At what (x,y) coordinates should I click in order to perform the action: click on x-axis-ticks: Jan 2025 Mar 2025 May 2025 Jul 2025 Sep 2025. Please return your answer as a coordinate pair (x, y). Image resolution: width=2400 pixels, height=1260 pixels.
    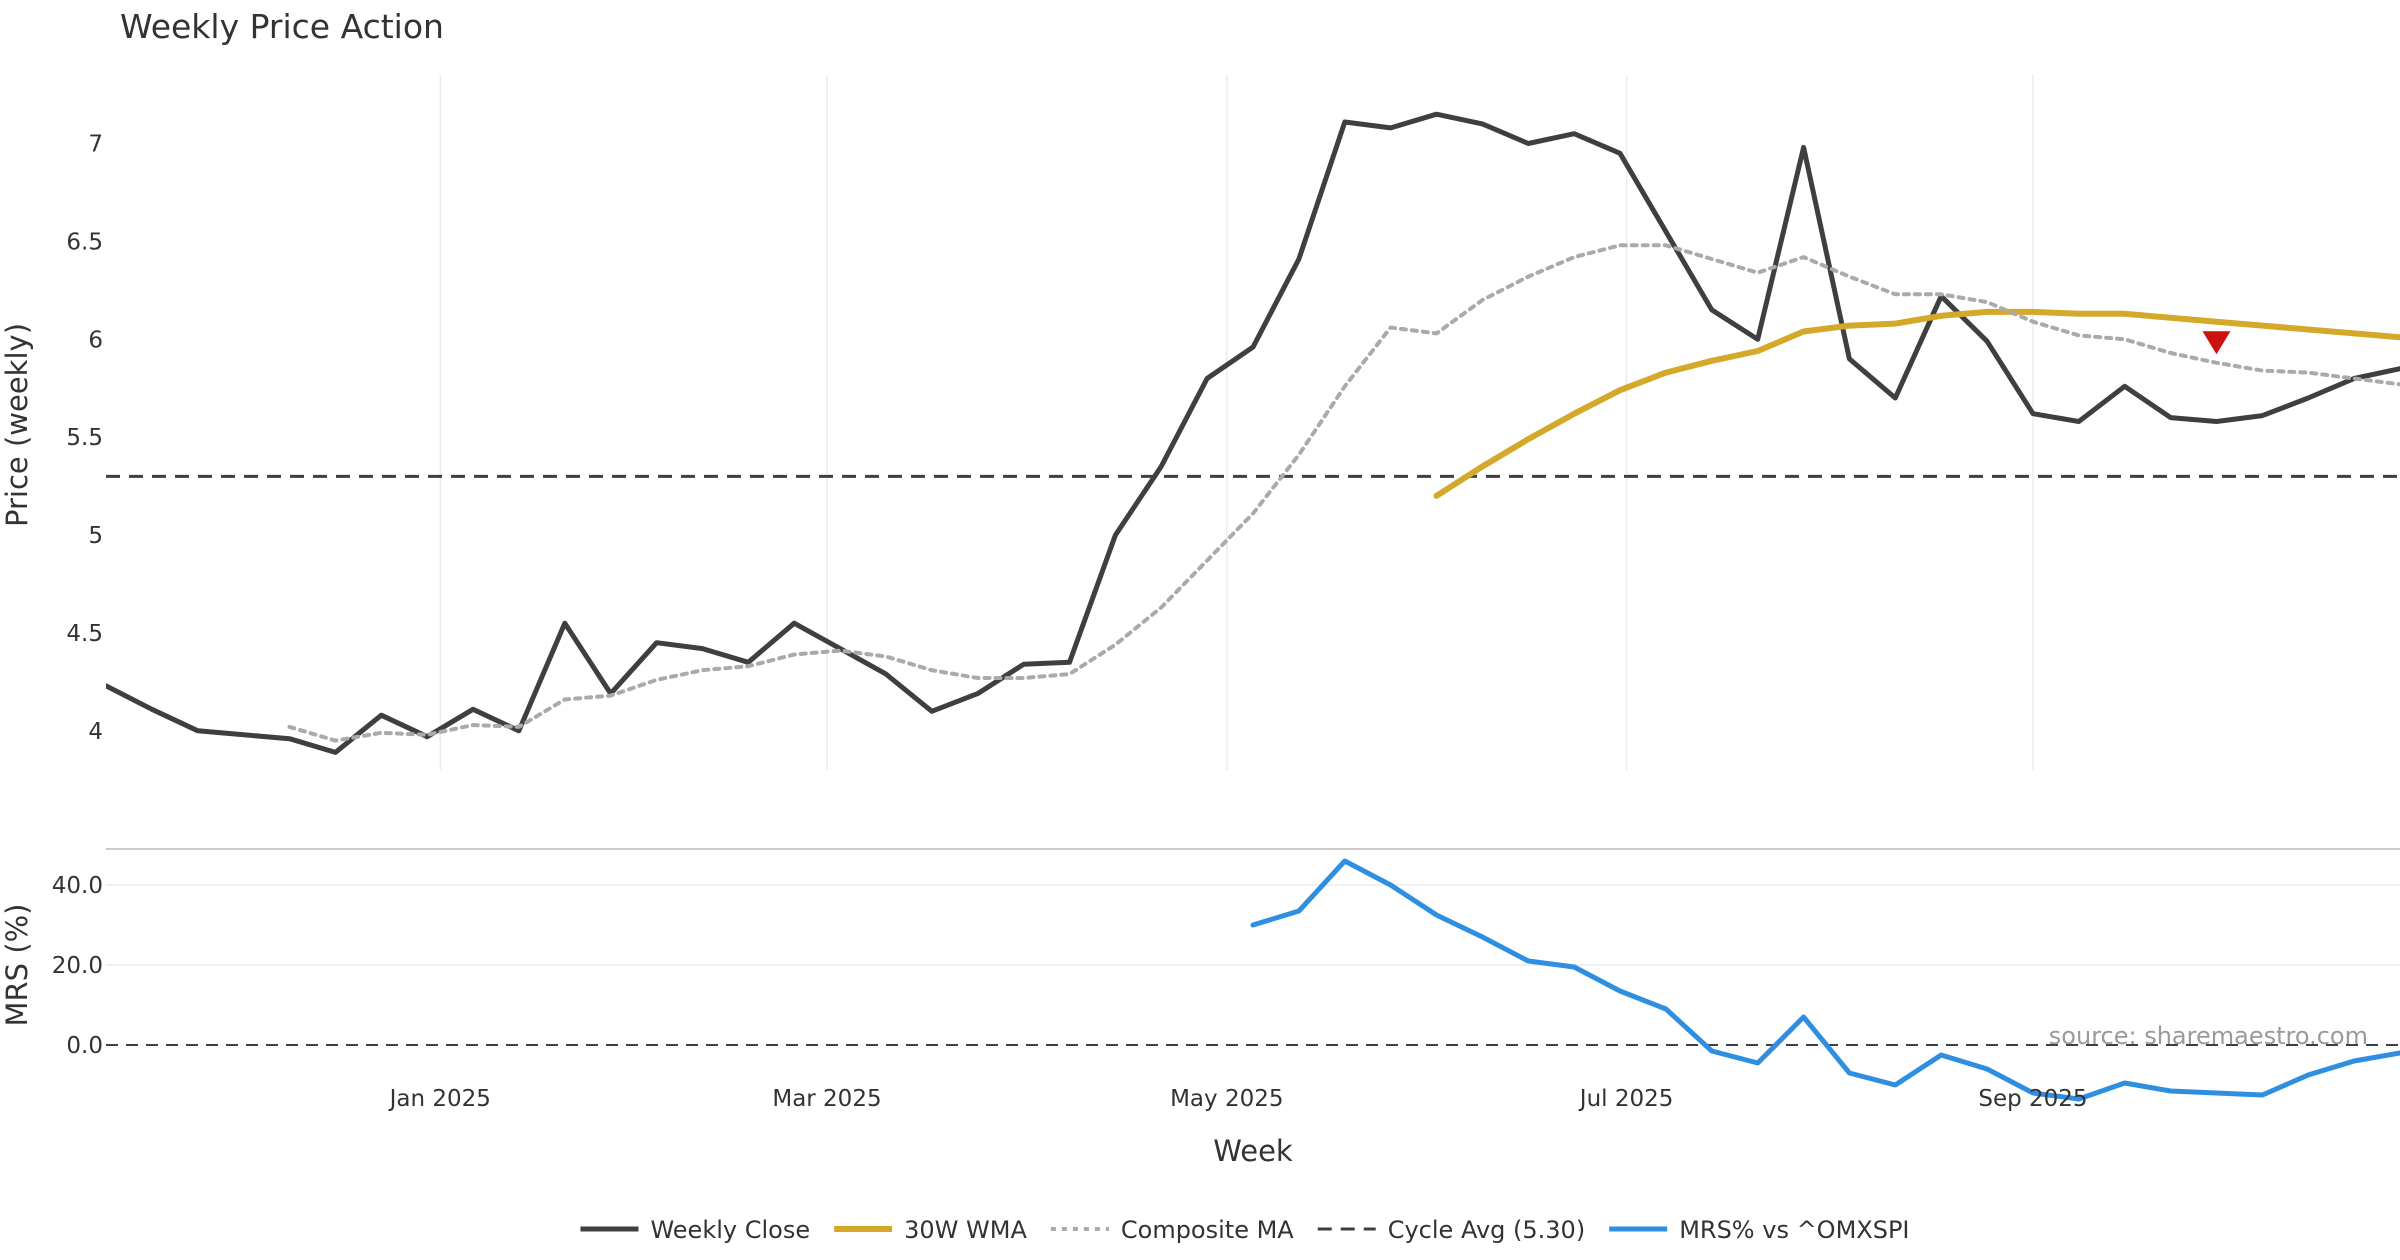
    Looking at the image, I should click on (1238, 1099).